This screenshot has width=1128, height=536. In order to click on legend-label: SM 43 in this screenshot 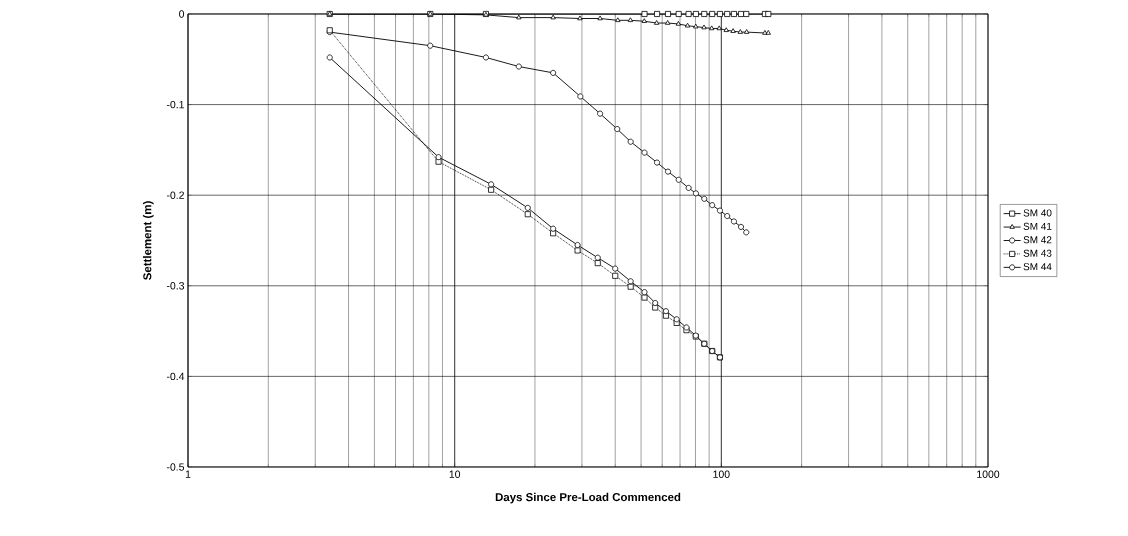, I will do `click(1037, 253)`.